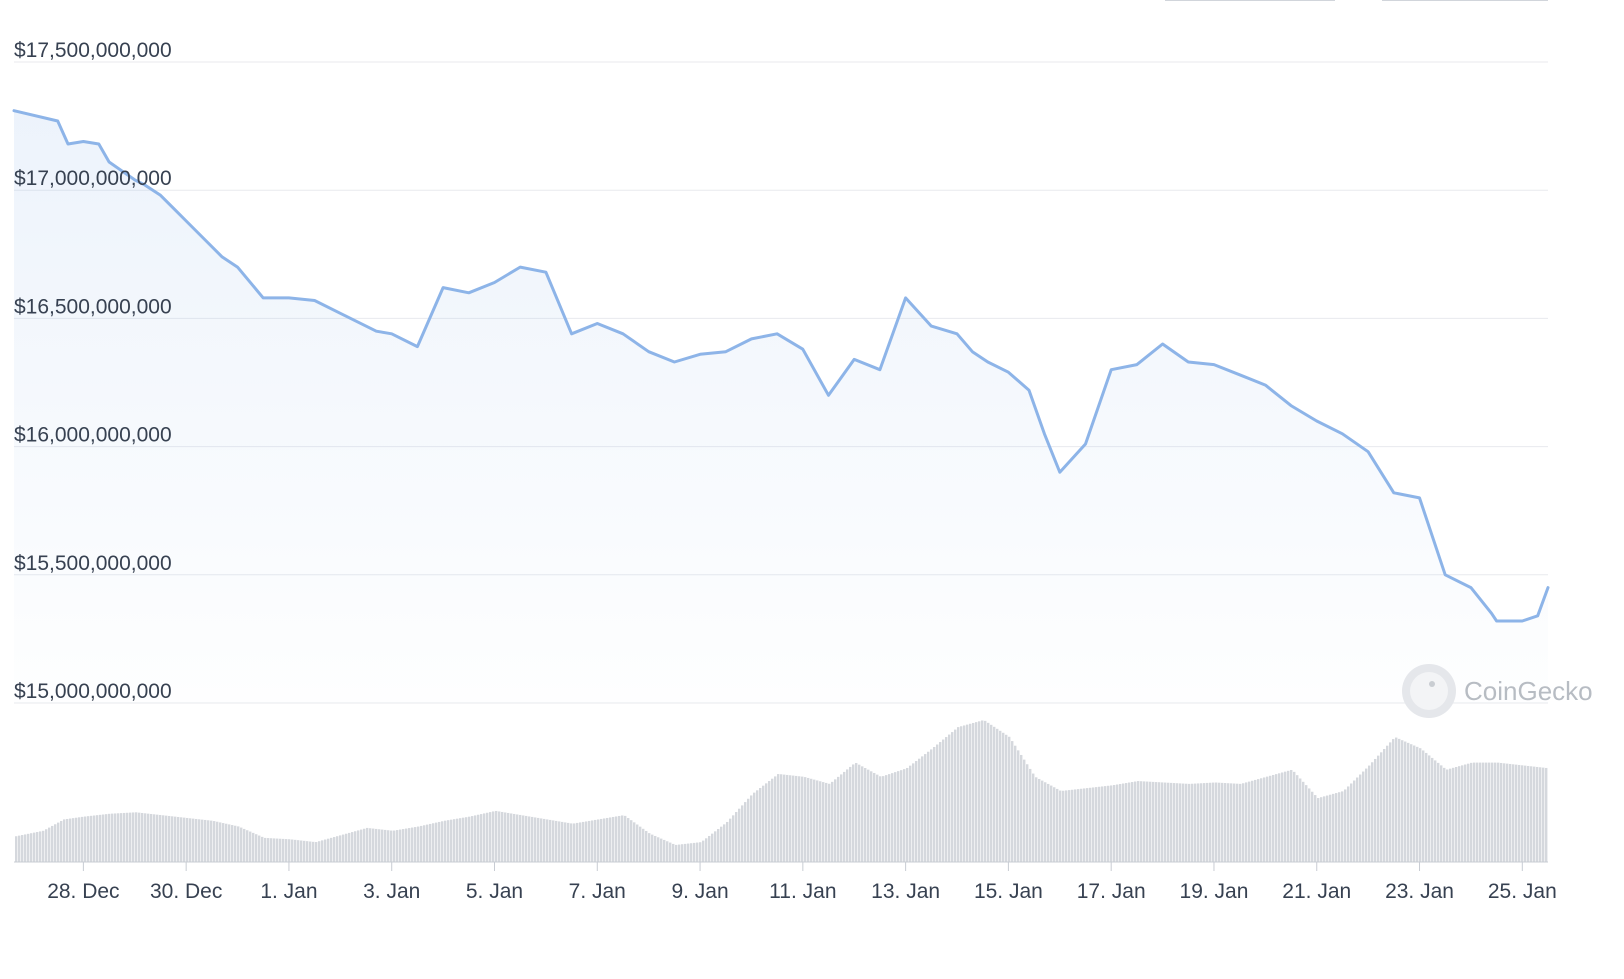 The width and height of the screenshot is (1624, 979). Describe the element at coordinates (1465, 0) in the screenshot. I see `top-tab-right` at that location.